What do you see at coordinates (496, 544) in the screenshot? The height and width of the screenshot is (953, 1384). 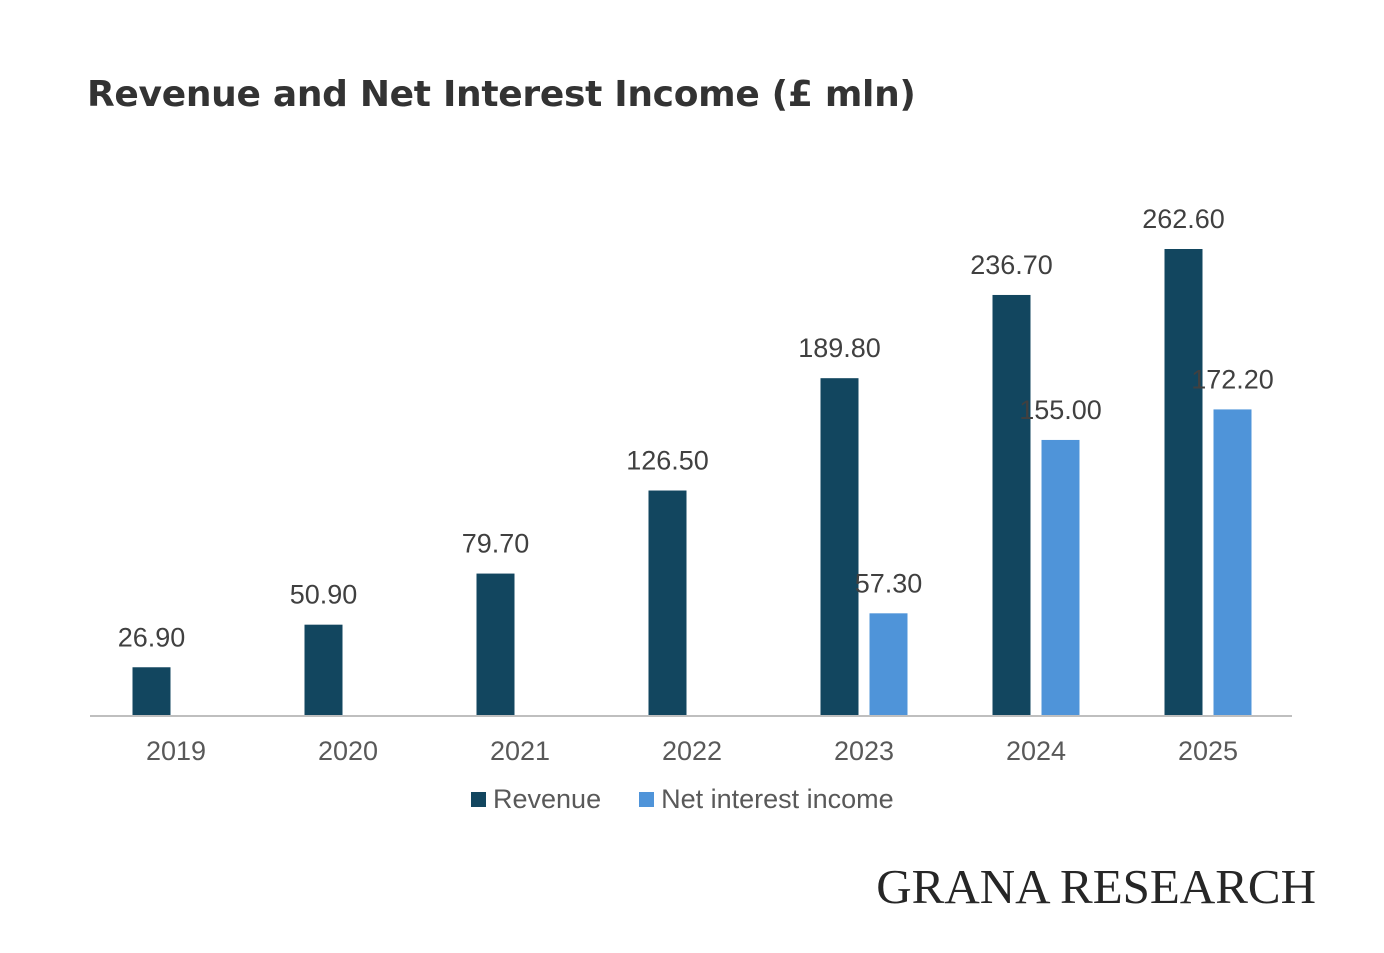 I see `data-label-revenue-2021: 79.70` at bounding box center [496, 544].